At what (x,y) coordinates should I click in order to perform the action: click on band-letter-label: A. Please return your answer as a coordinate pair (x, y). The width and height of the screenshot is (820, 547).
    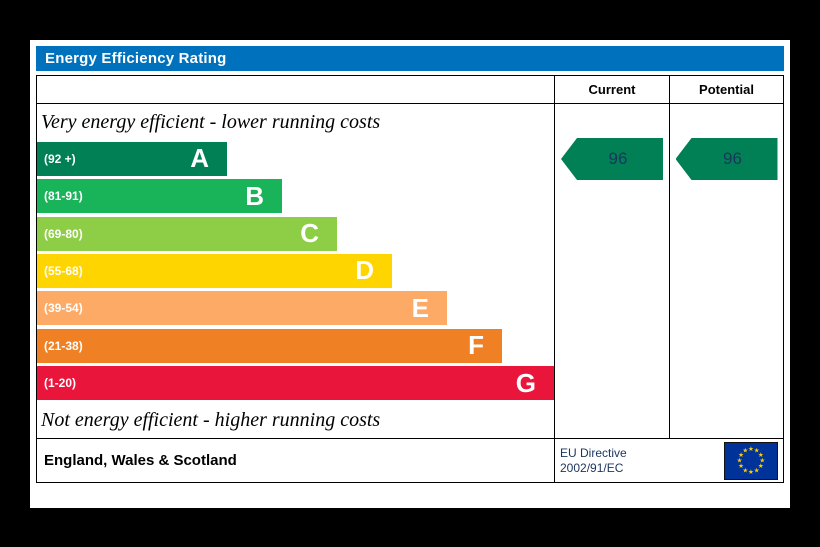
    Looking at the image, I should click on (199, 158).